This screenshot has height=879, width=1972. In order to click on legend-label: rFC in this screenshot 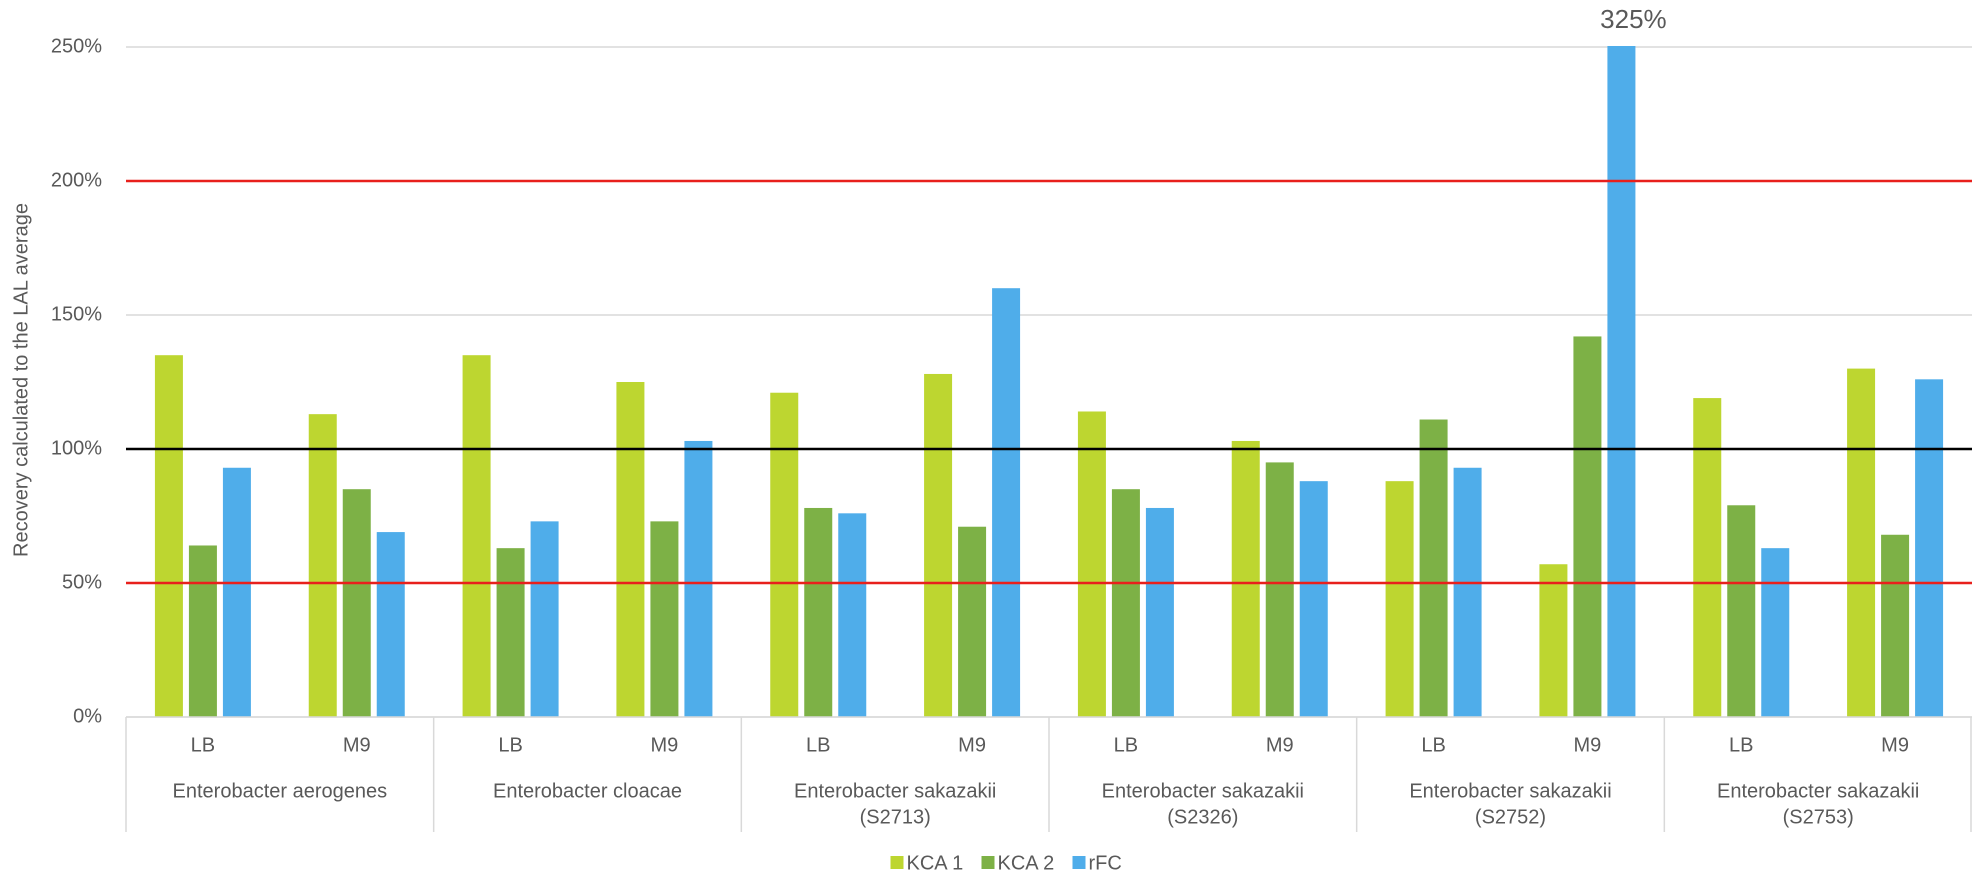, I will do `click(1105, 863)`.